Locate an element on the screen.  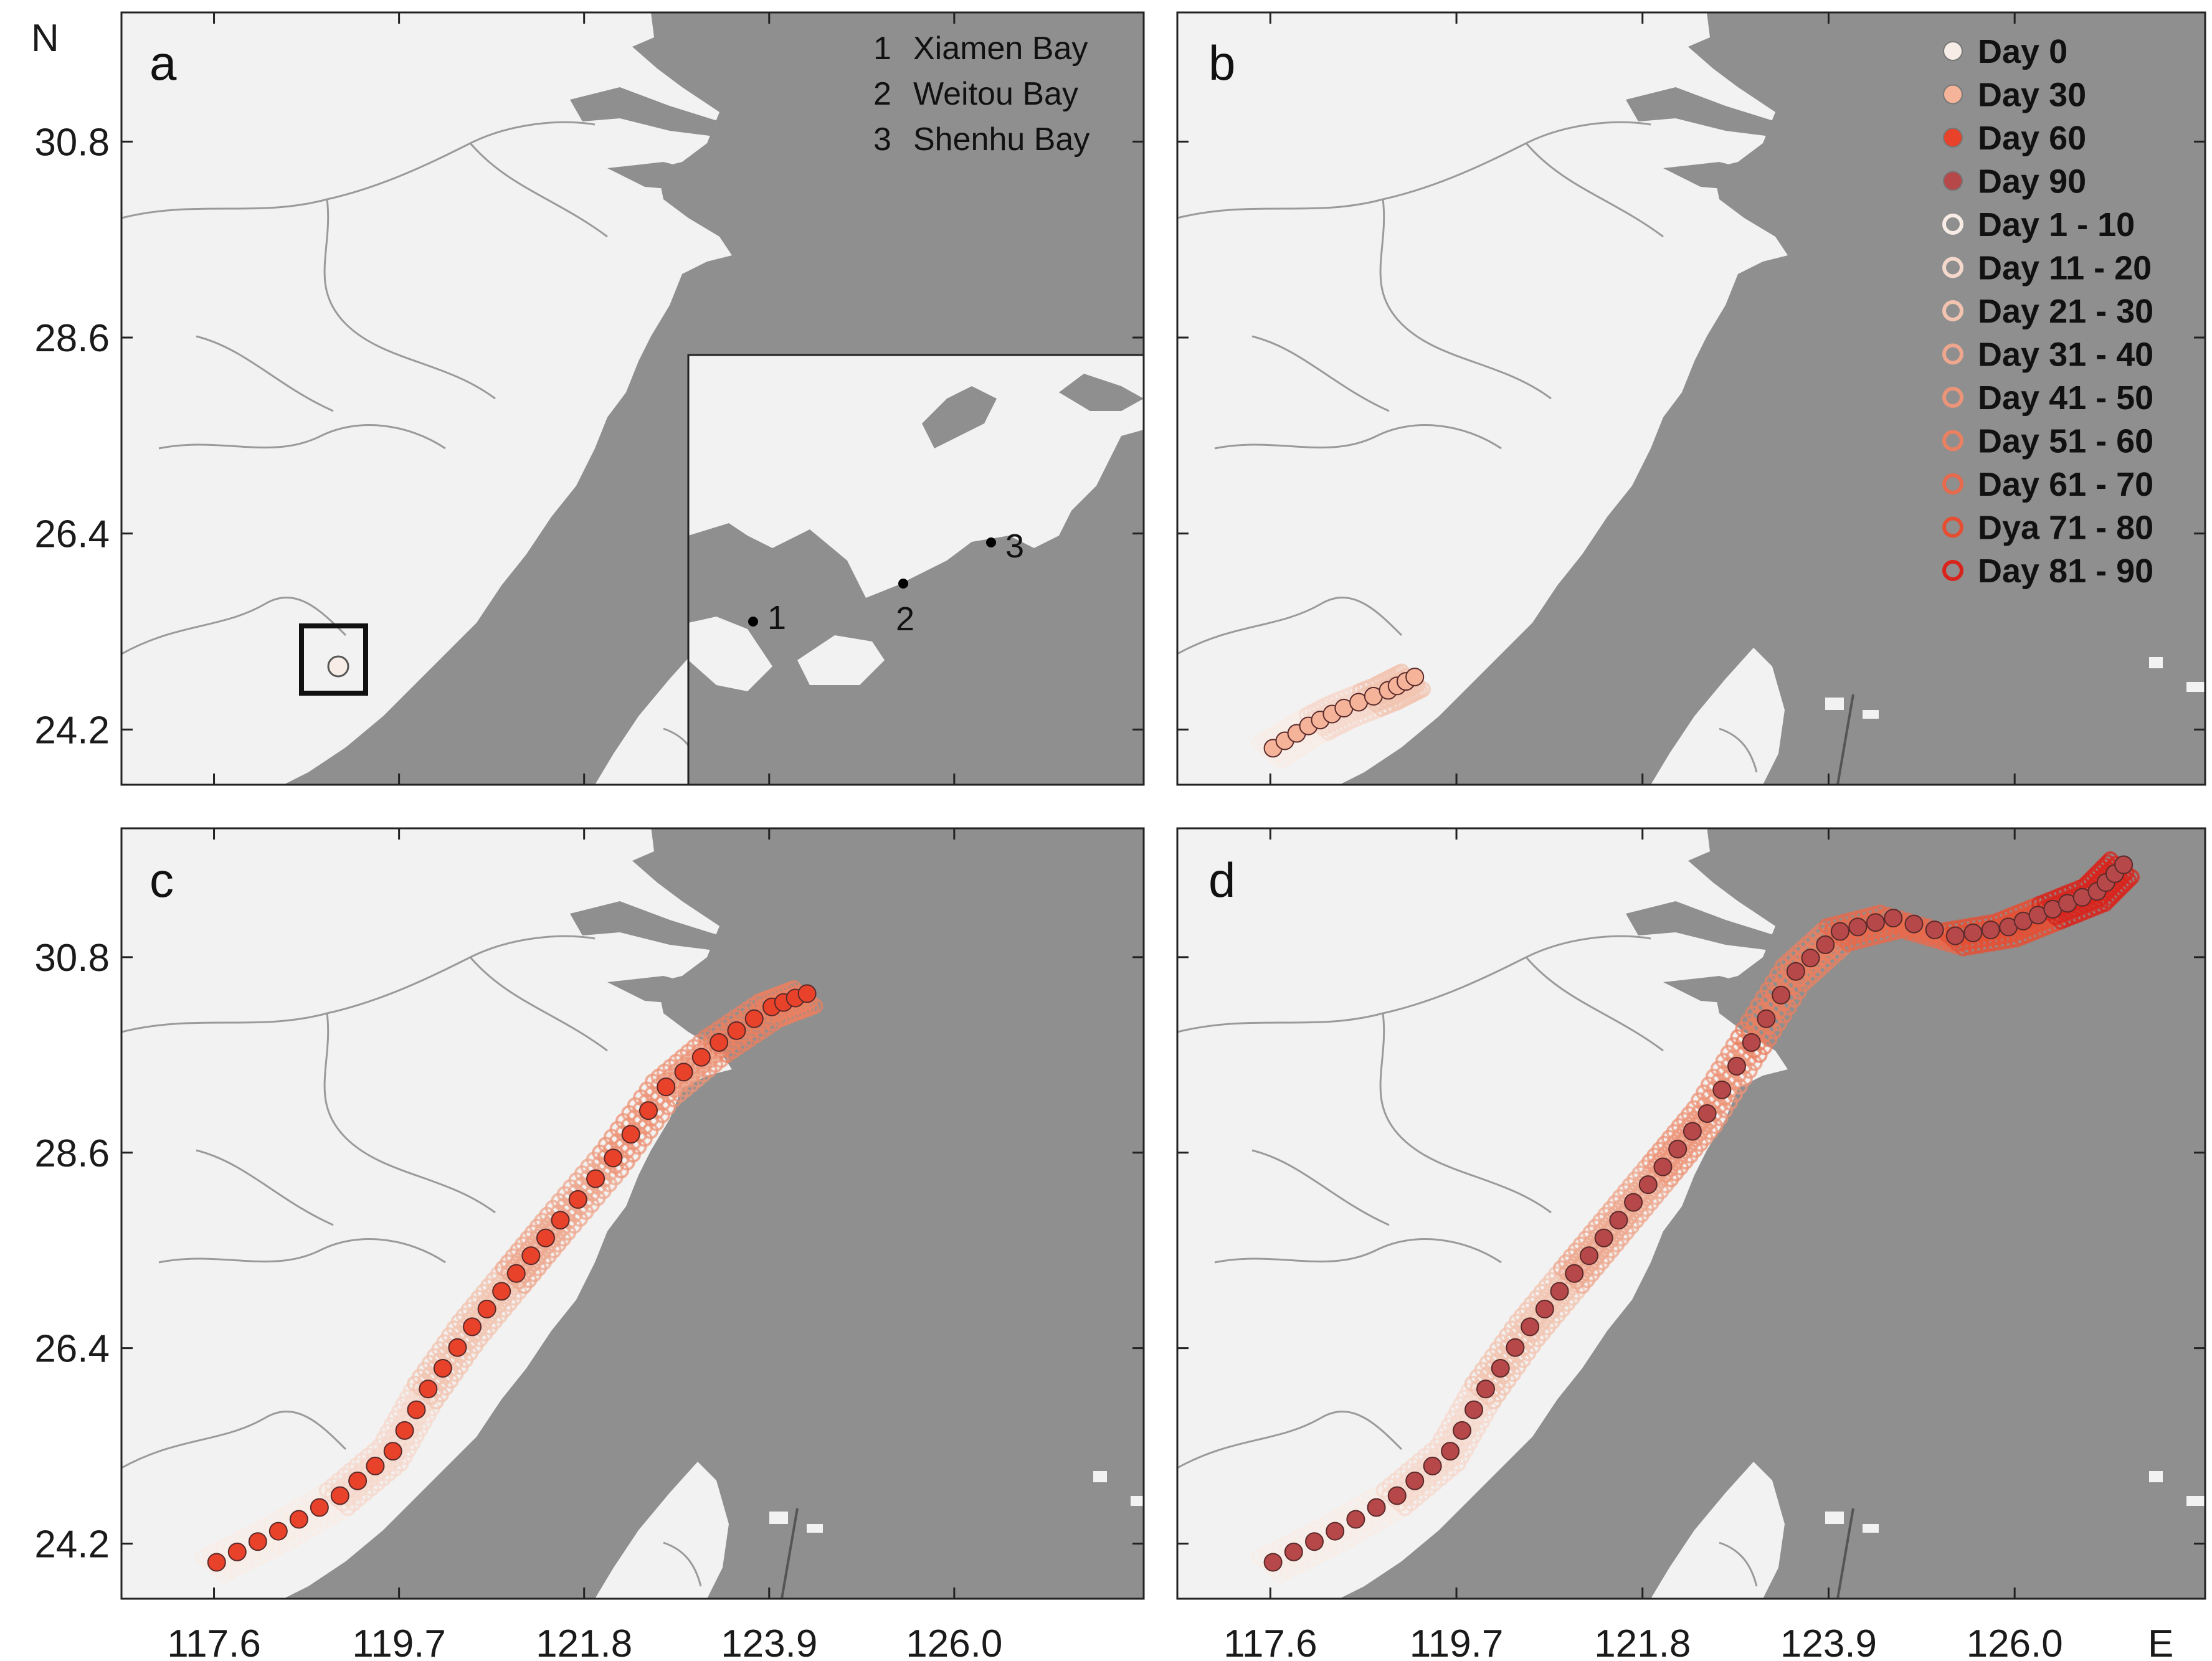
legend-label: Day 60 is located at coordinates (2032, 138).